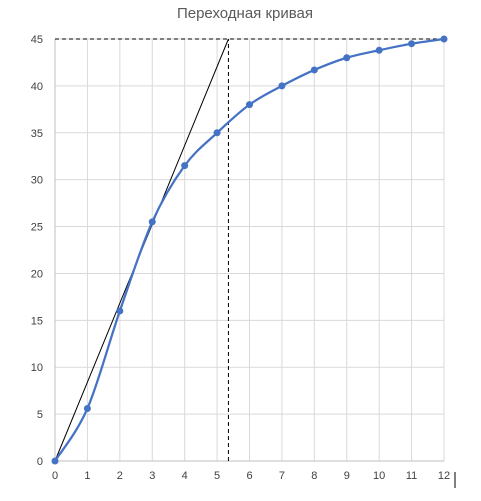 The width and height of the screenshot is (481, 501). I want to click on x-tick-label: 6, so click(249, 476).